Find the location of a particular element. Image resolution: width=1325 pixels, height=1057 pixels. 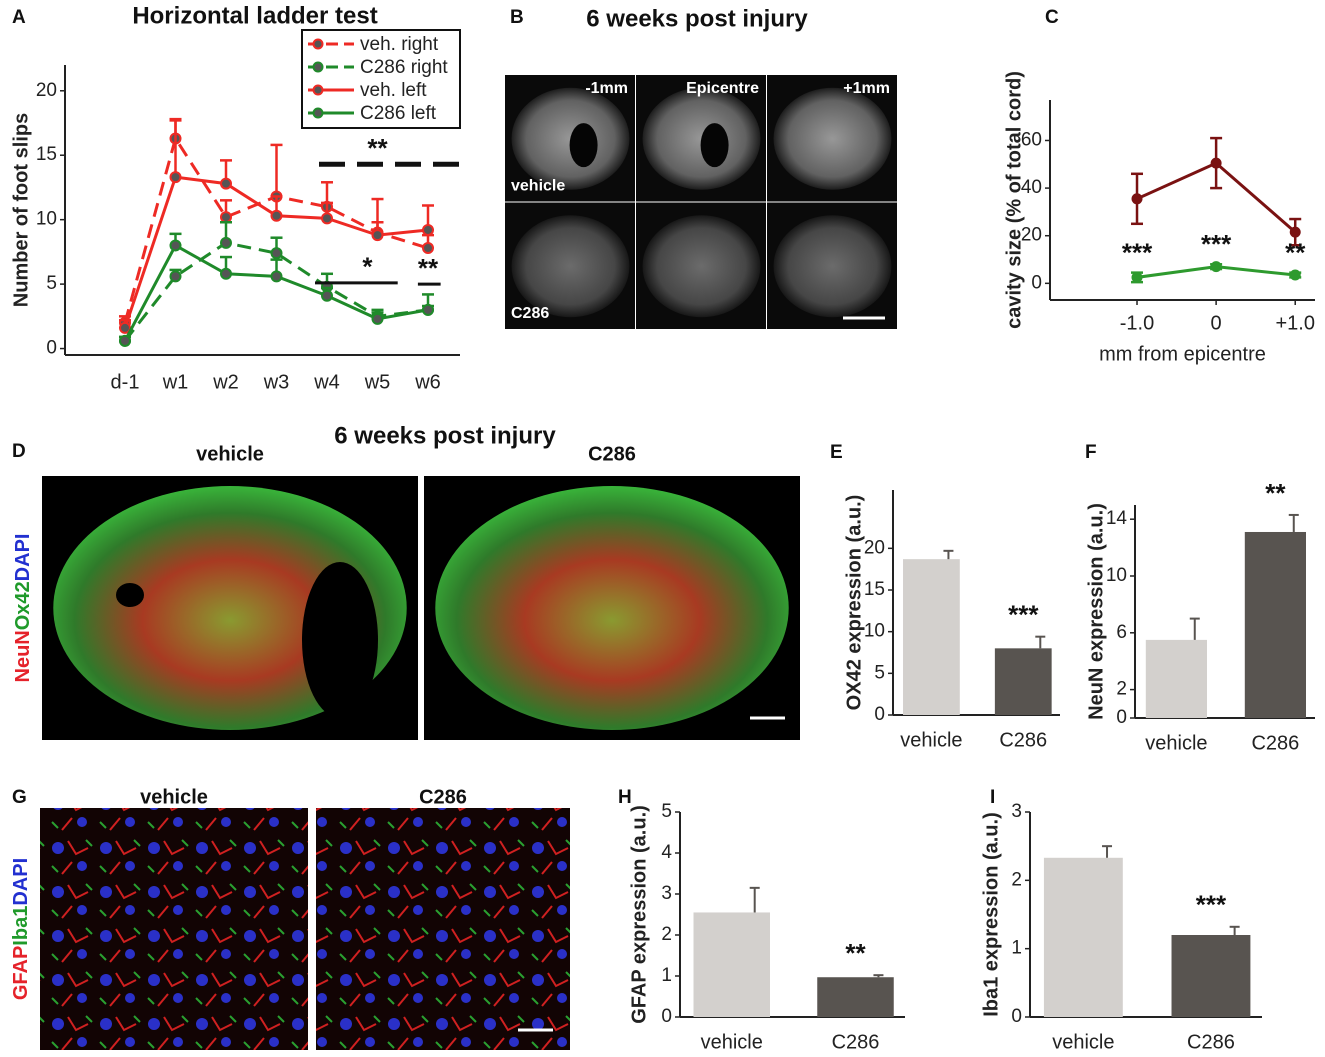

stain-label: GFAPIba1DAPI is located at coordinates (21, 929).